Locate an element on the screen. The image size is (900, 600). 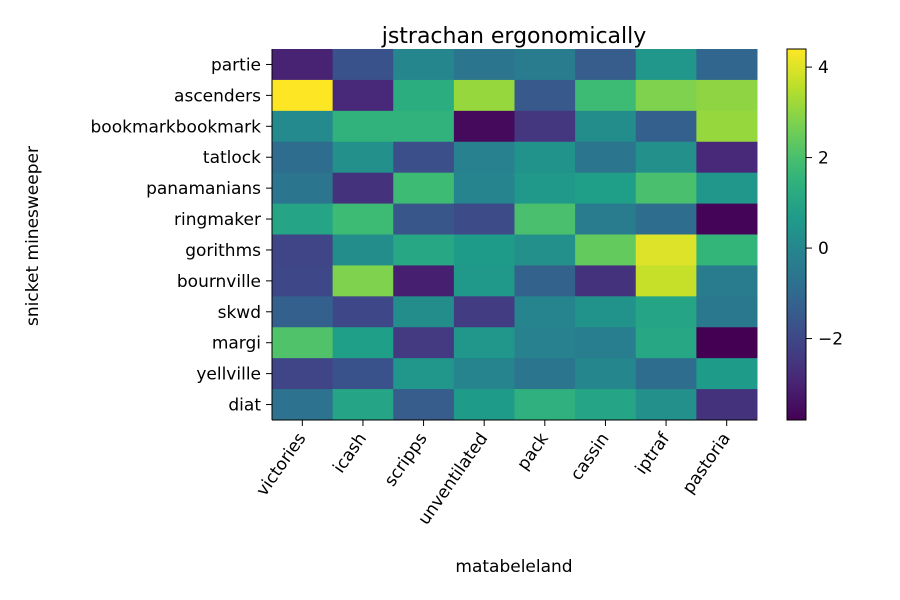
x-axis-label: matabeleland is located at coordinates (513, 567).